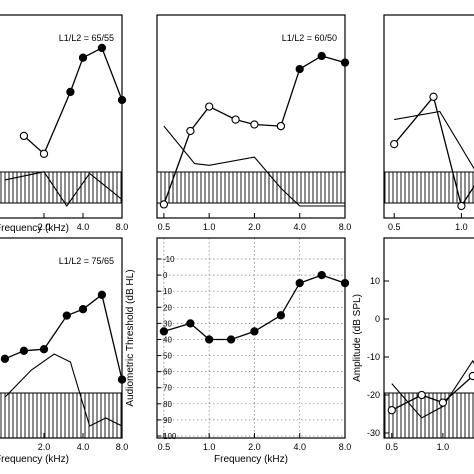 The image size is (474, 474). I want to click on p2-xtick-label: 1.0, so click(209, 227).